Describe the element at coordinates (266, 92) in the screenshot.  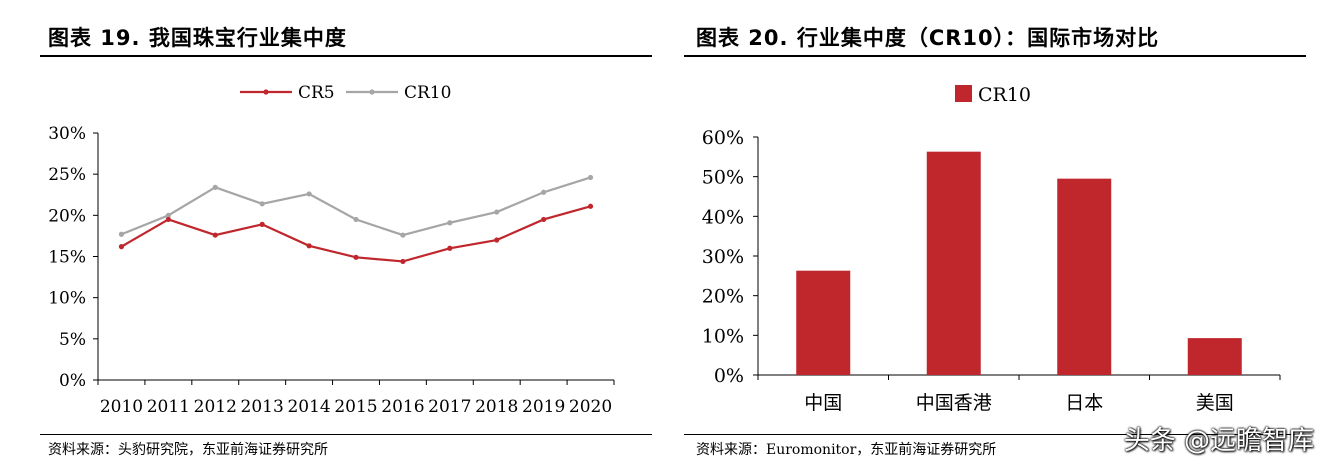
I see `legend-marker-cr5` at that location.